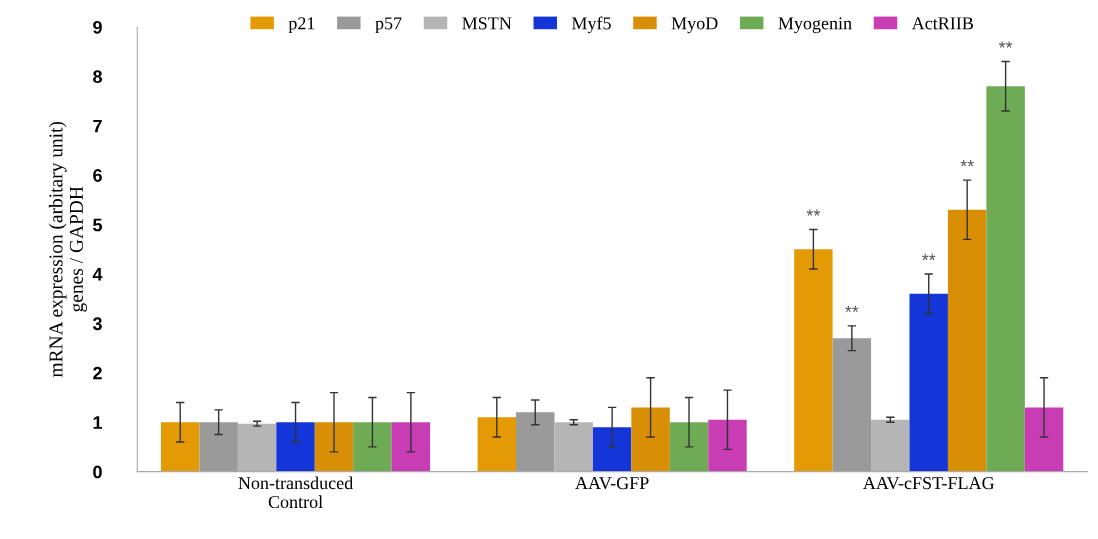 This screenshot has height=539, width=1098. What do you see at coordinates (942, 23) in the screenshot?
I see `legend-label: ActRIIB` at bounding box center [942, 23].